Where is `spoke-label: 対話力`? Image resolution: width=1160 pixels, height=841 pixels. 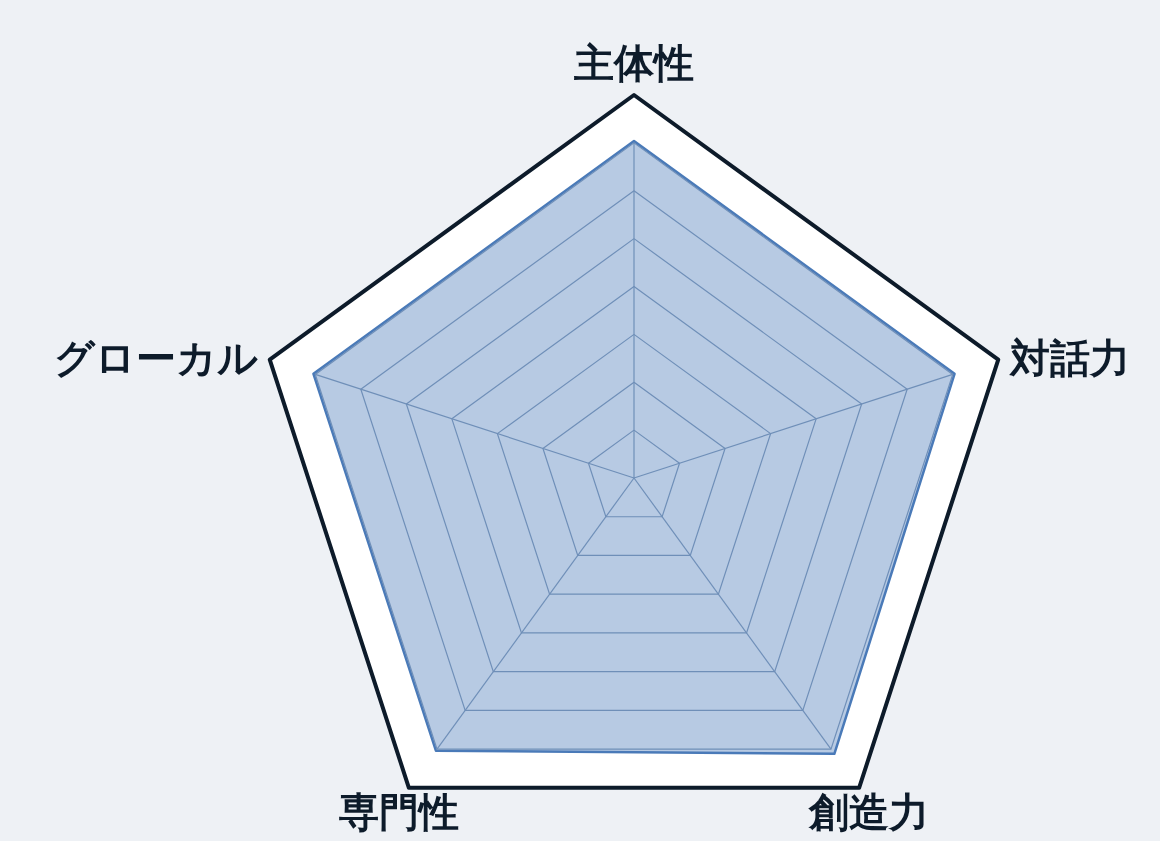
spoke-label: 対話力 is located at coordinates (1070, 357).